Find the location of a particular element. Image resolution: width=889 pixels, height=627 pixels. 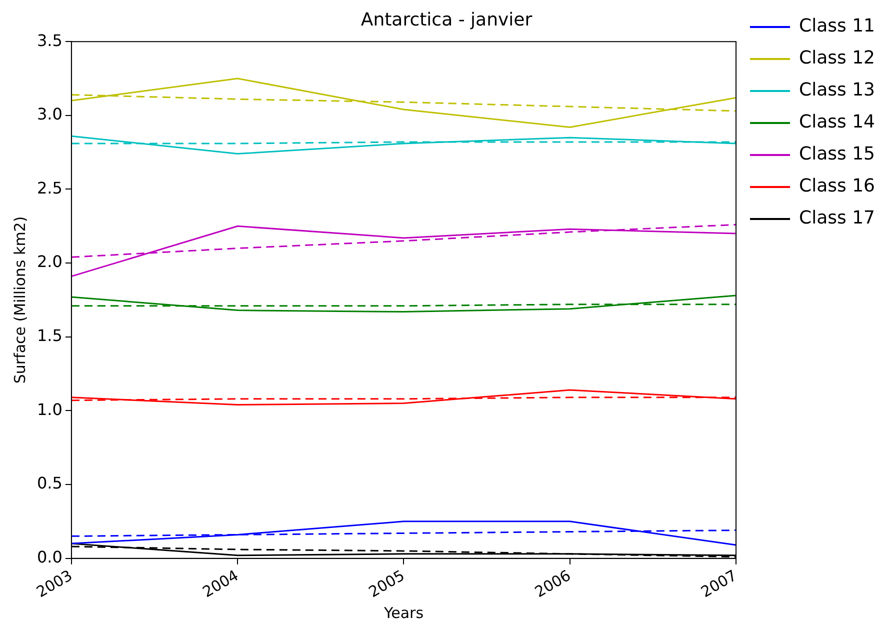

legend-label: Class 17 is located at coordinates (837, 218).